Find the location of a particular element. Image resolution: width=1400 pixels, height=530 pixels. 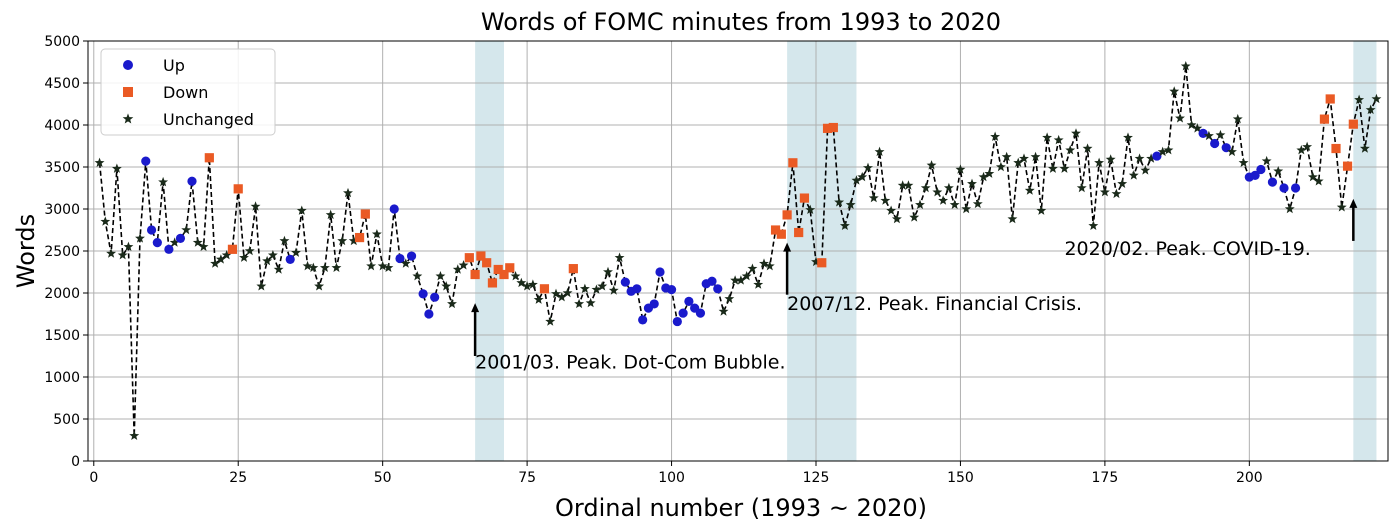

x-tick-label: 125 is located at coordinates (816, 478).